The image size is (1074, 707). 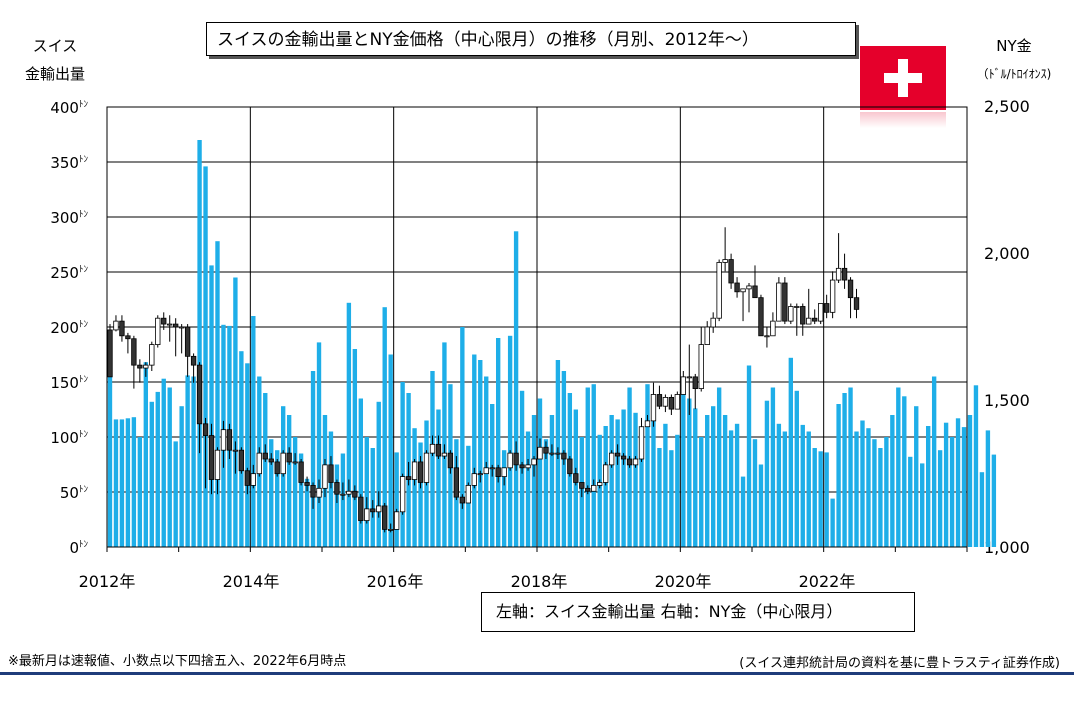 What do you see at coordinates (537, 673) in the screenshot?
I see `bottom-rule` at bounding box center [537, 673].